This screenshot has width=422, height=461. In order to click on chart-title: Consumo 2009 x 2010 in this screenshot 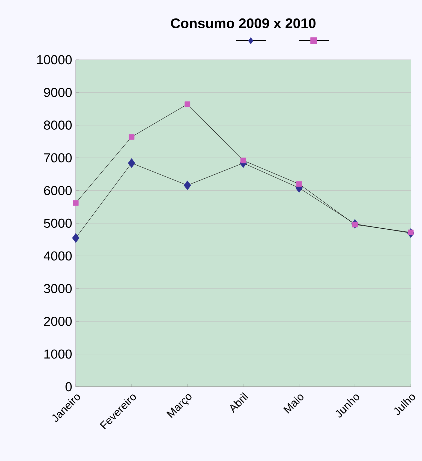, I will do `click(243, 23)`.